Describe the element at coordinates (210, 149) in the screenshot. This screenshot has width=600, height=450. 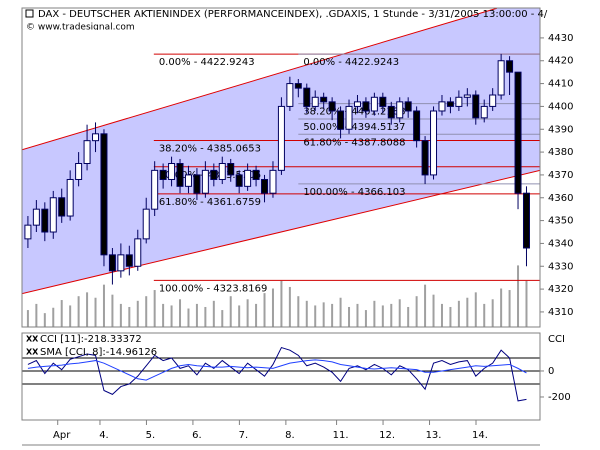
I see `fib-label: 38.20% - 4385.0653` at that location.